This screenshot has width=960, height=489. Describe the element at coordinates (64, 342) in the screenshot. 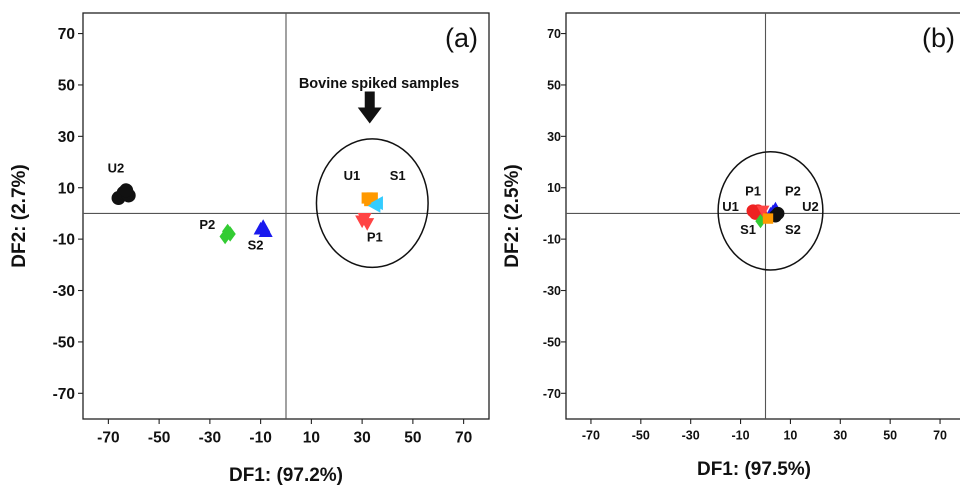

I see `panel-a-y-tick-label: -50` at that location.